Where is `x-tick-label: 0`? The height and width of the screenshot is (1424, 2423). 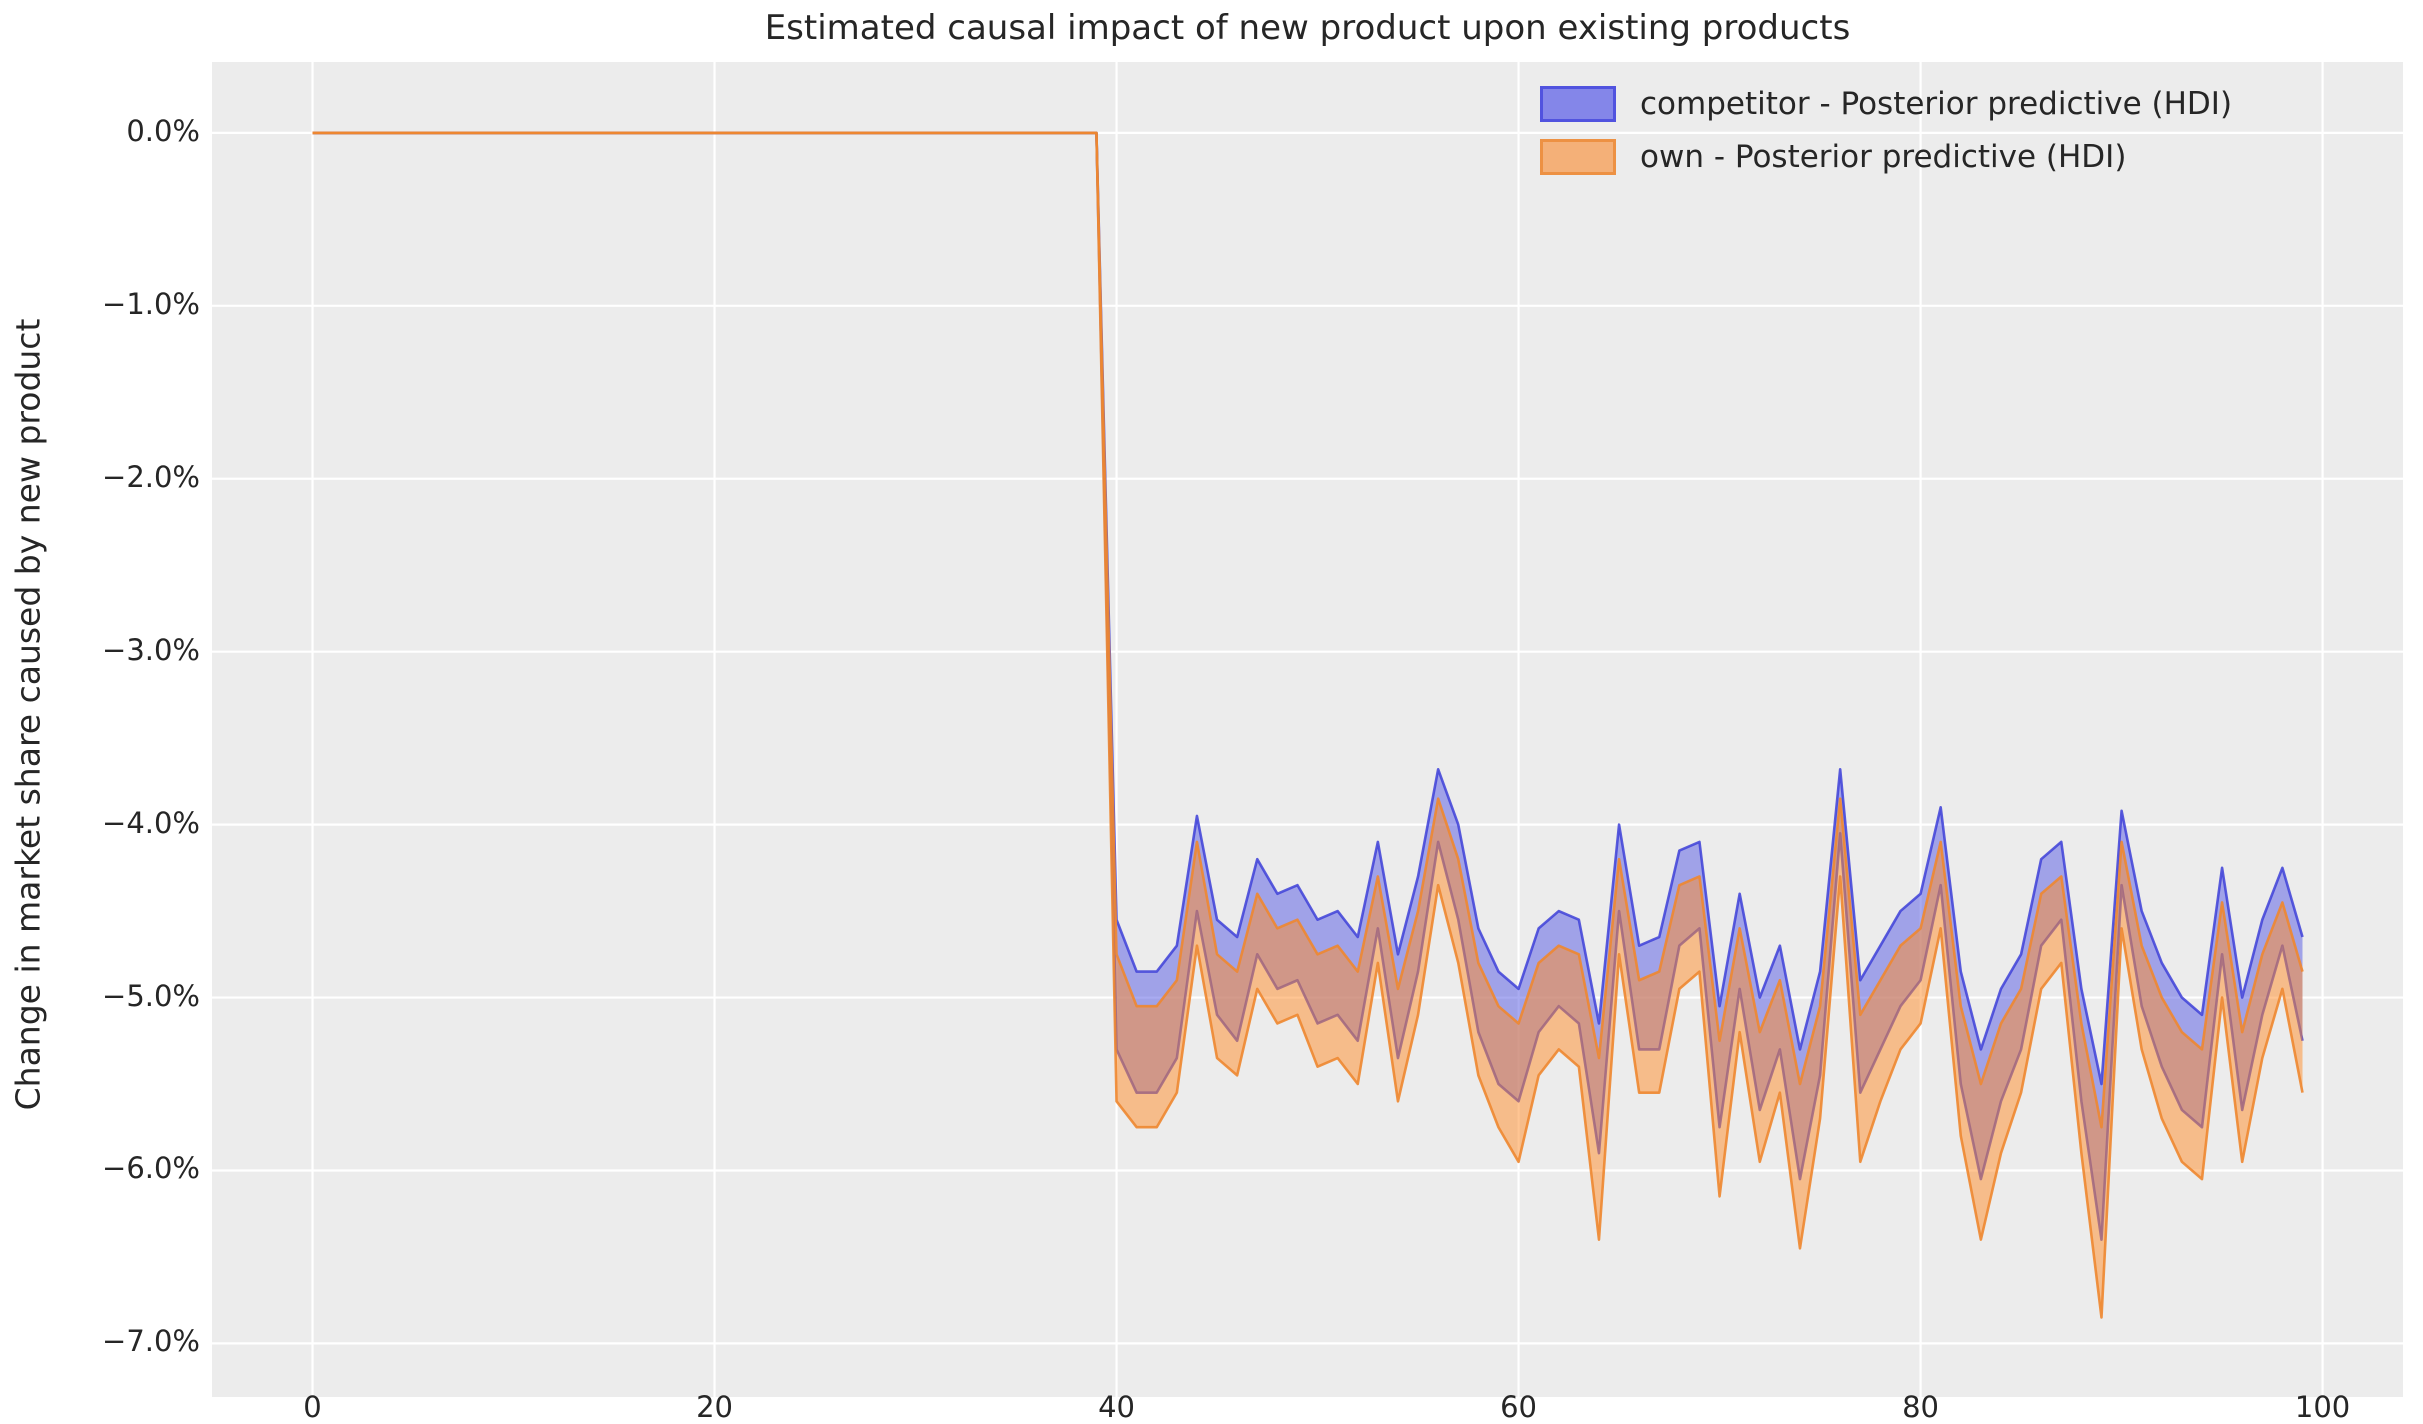
x-tick-label: 0 is located at coordinates (312, 1407).